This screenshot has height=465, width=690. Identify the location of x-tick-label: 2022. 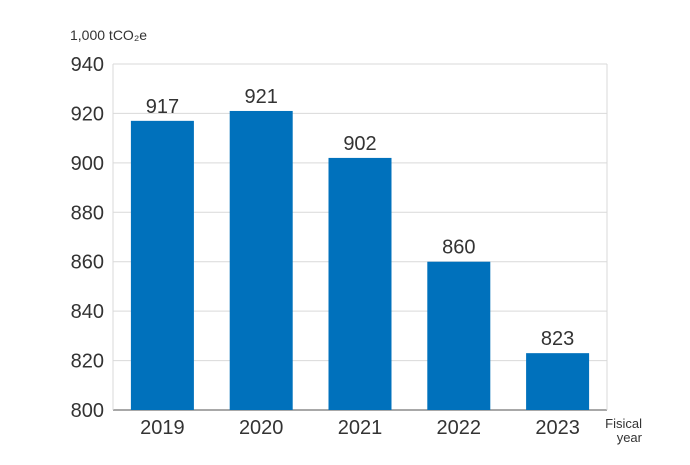
(459, 428).